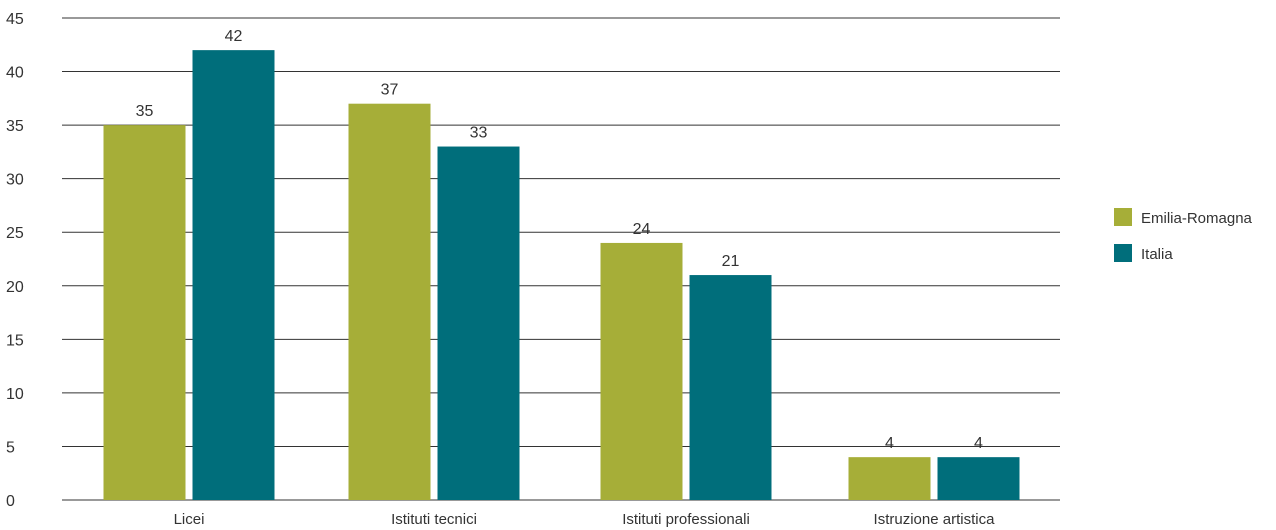  Describe the element at coordinates (15, 126) in the screenshot. I see `y-tick-label: 35` at that location.